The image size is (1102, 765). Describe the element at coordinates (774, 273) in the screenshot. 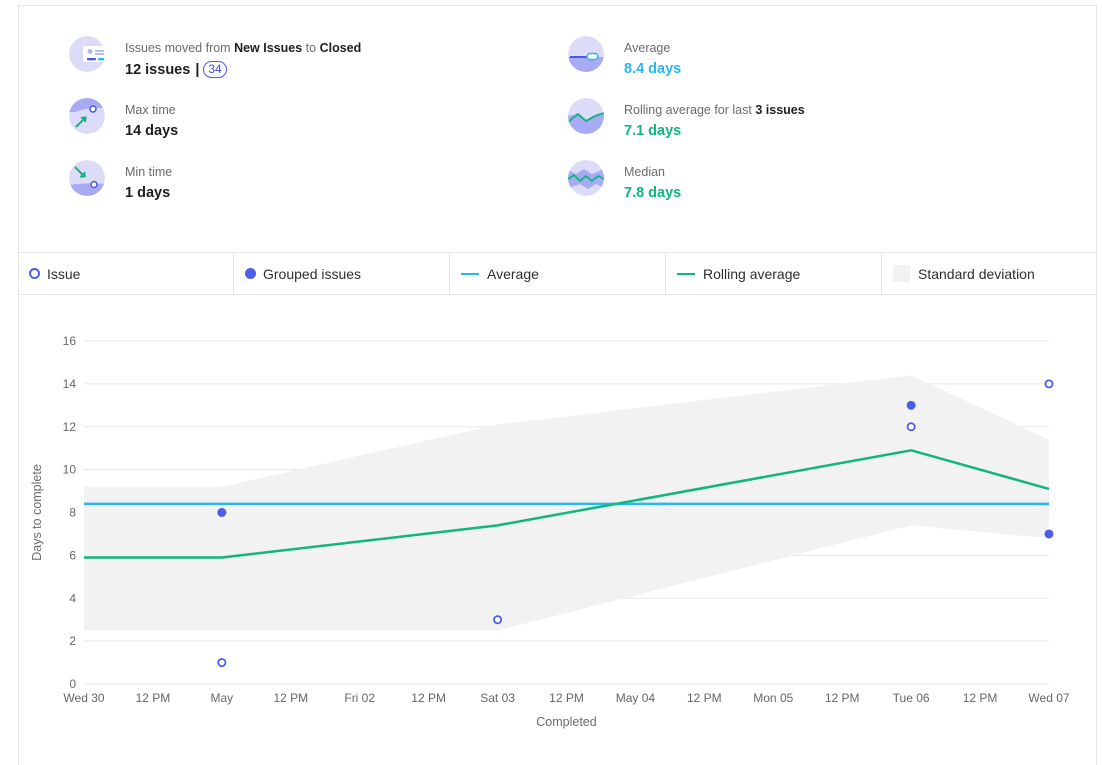

I see `legend-rolling-average: Rolling average` at that location.